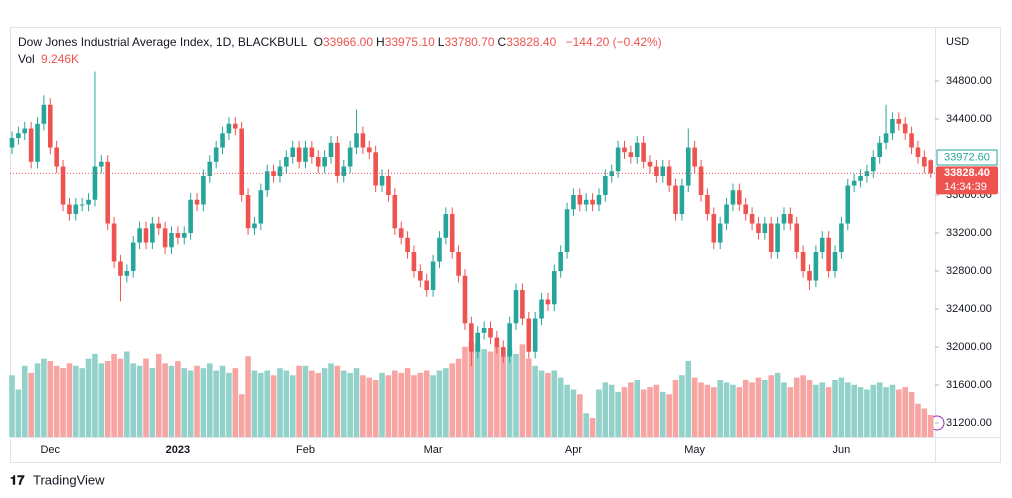  I want to click on ohlc-label: O, so click(318, 42).